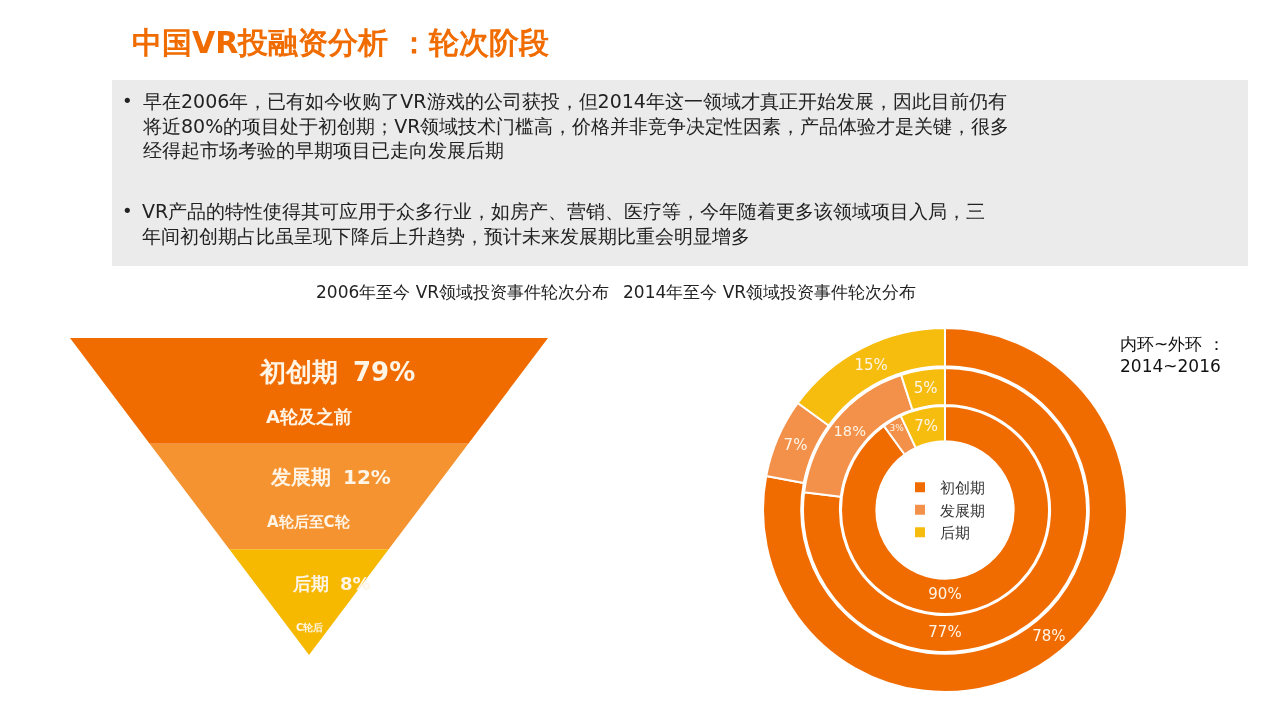 The image size is (1280, 720). Describe the element at coordinates (566, 126) in the screenshot. I see `text: • 早在2006年，已有如今收购了VR游戏的公司获投，但2014年这一领域才真正开始发展，因此目前仍有将近80%的项目处于初创期；VR领域技术门槛高，价格并非竞争决定性因素，产品体验才是关键，很多经得起市场考验的早期项目已走向发展后期` at that location.